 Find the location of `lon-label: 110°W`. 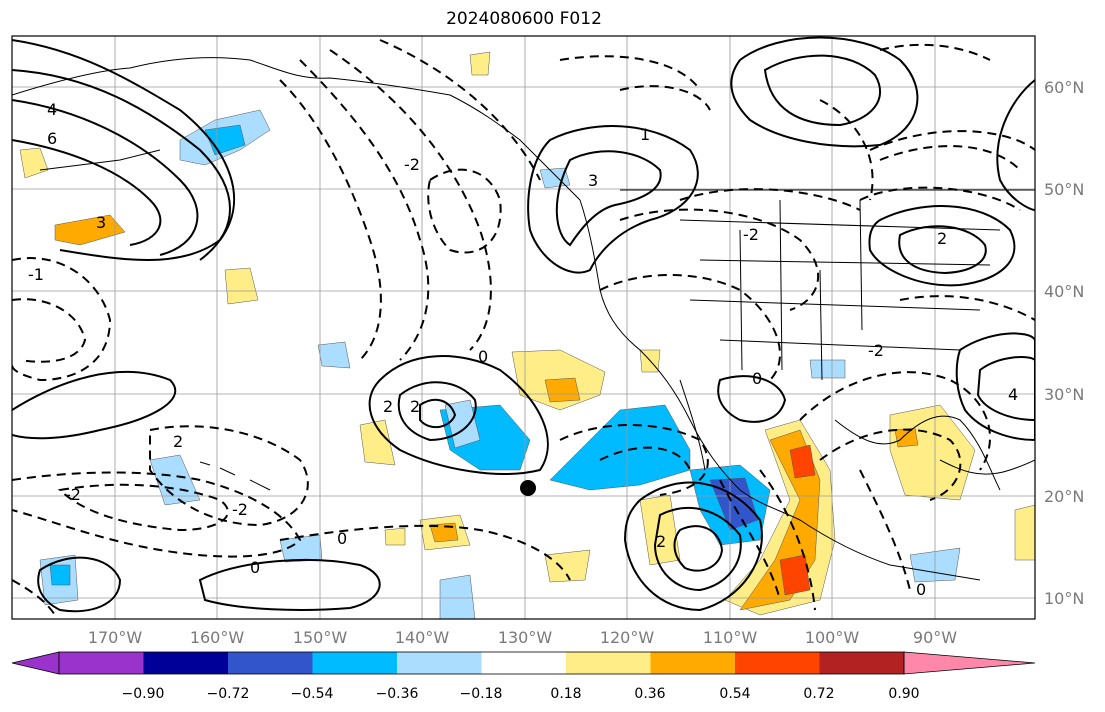

lon-label: 110°W is located at coordinates (730, 637).